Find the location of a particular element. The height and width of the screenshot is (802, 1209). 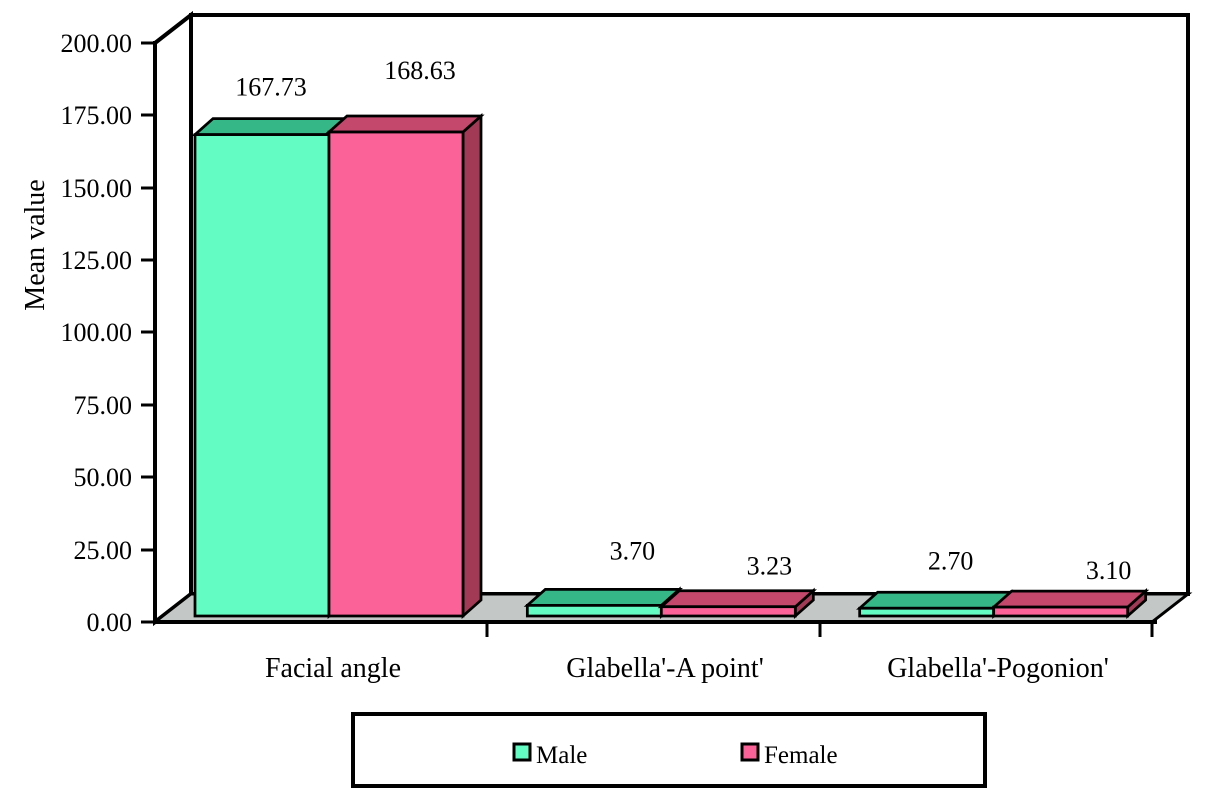

bar-male-0-top is located at coordinates (271, 126).